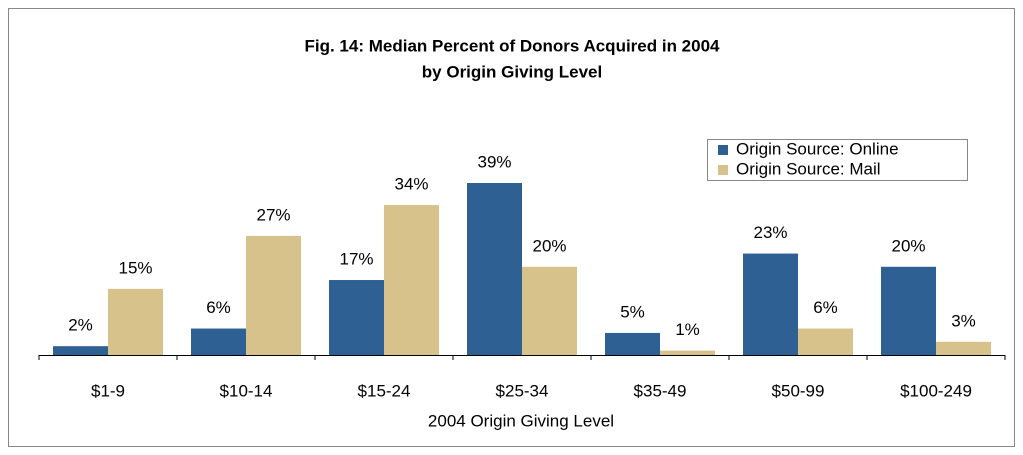 The height and width of the screenshot is (455, 1023). I want to click on legend-label: Origin Source: Mail, so click(808, 168).